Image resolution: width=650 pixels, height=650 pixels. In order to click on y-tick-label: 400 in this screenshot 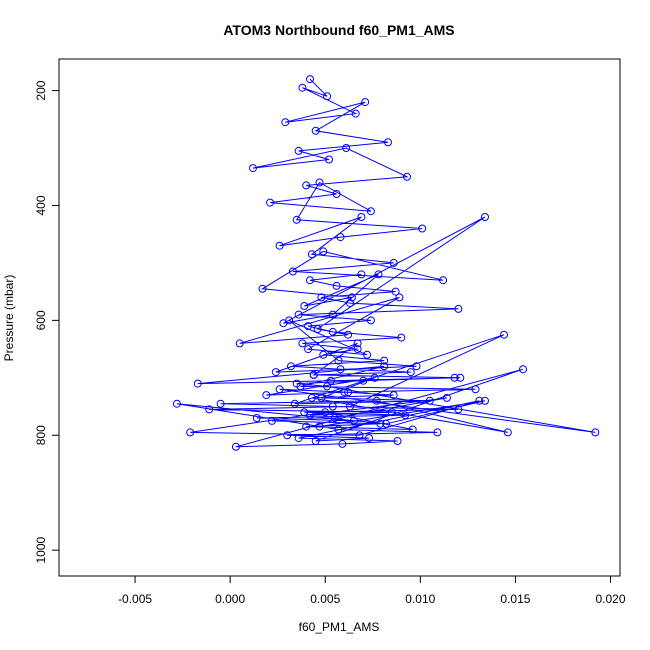, I will do `click(41, 205)`.